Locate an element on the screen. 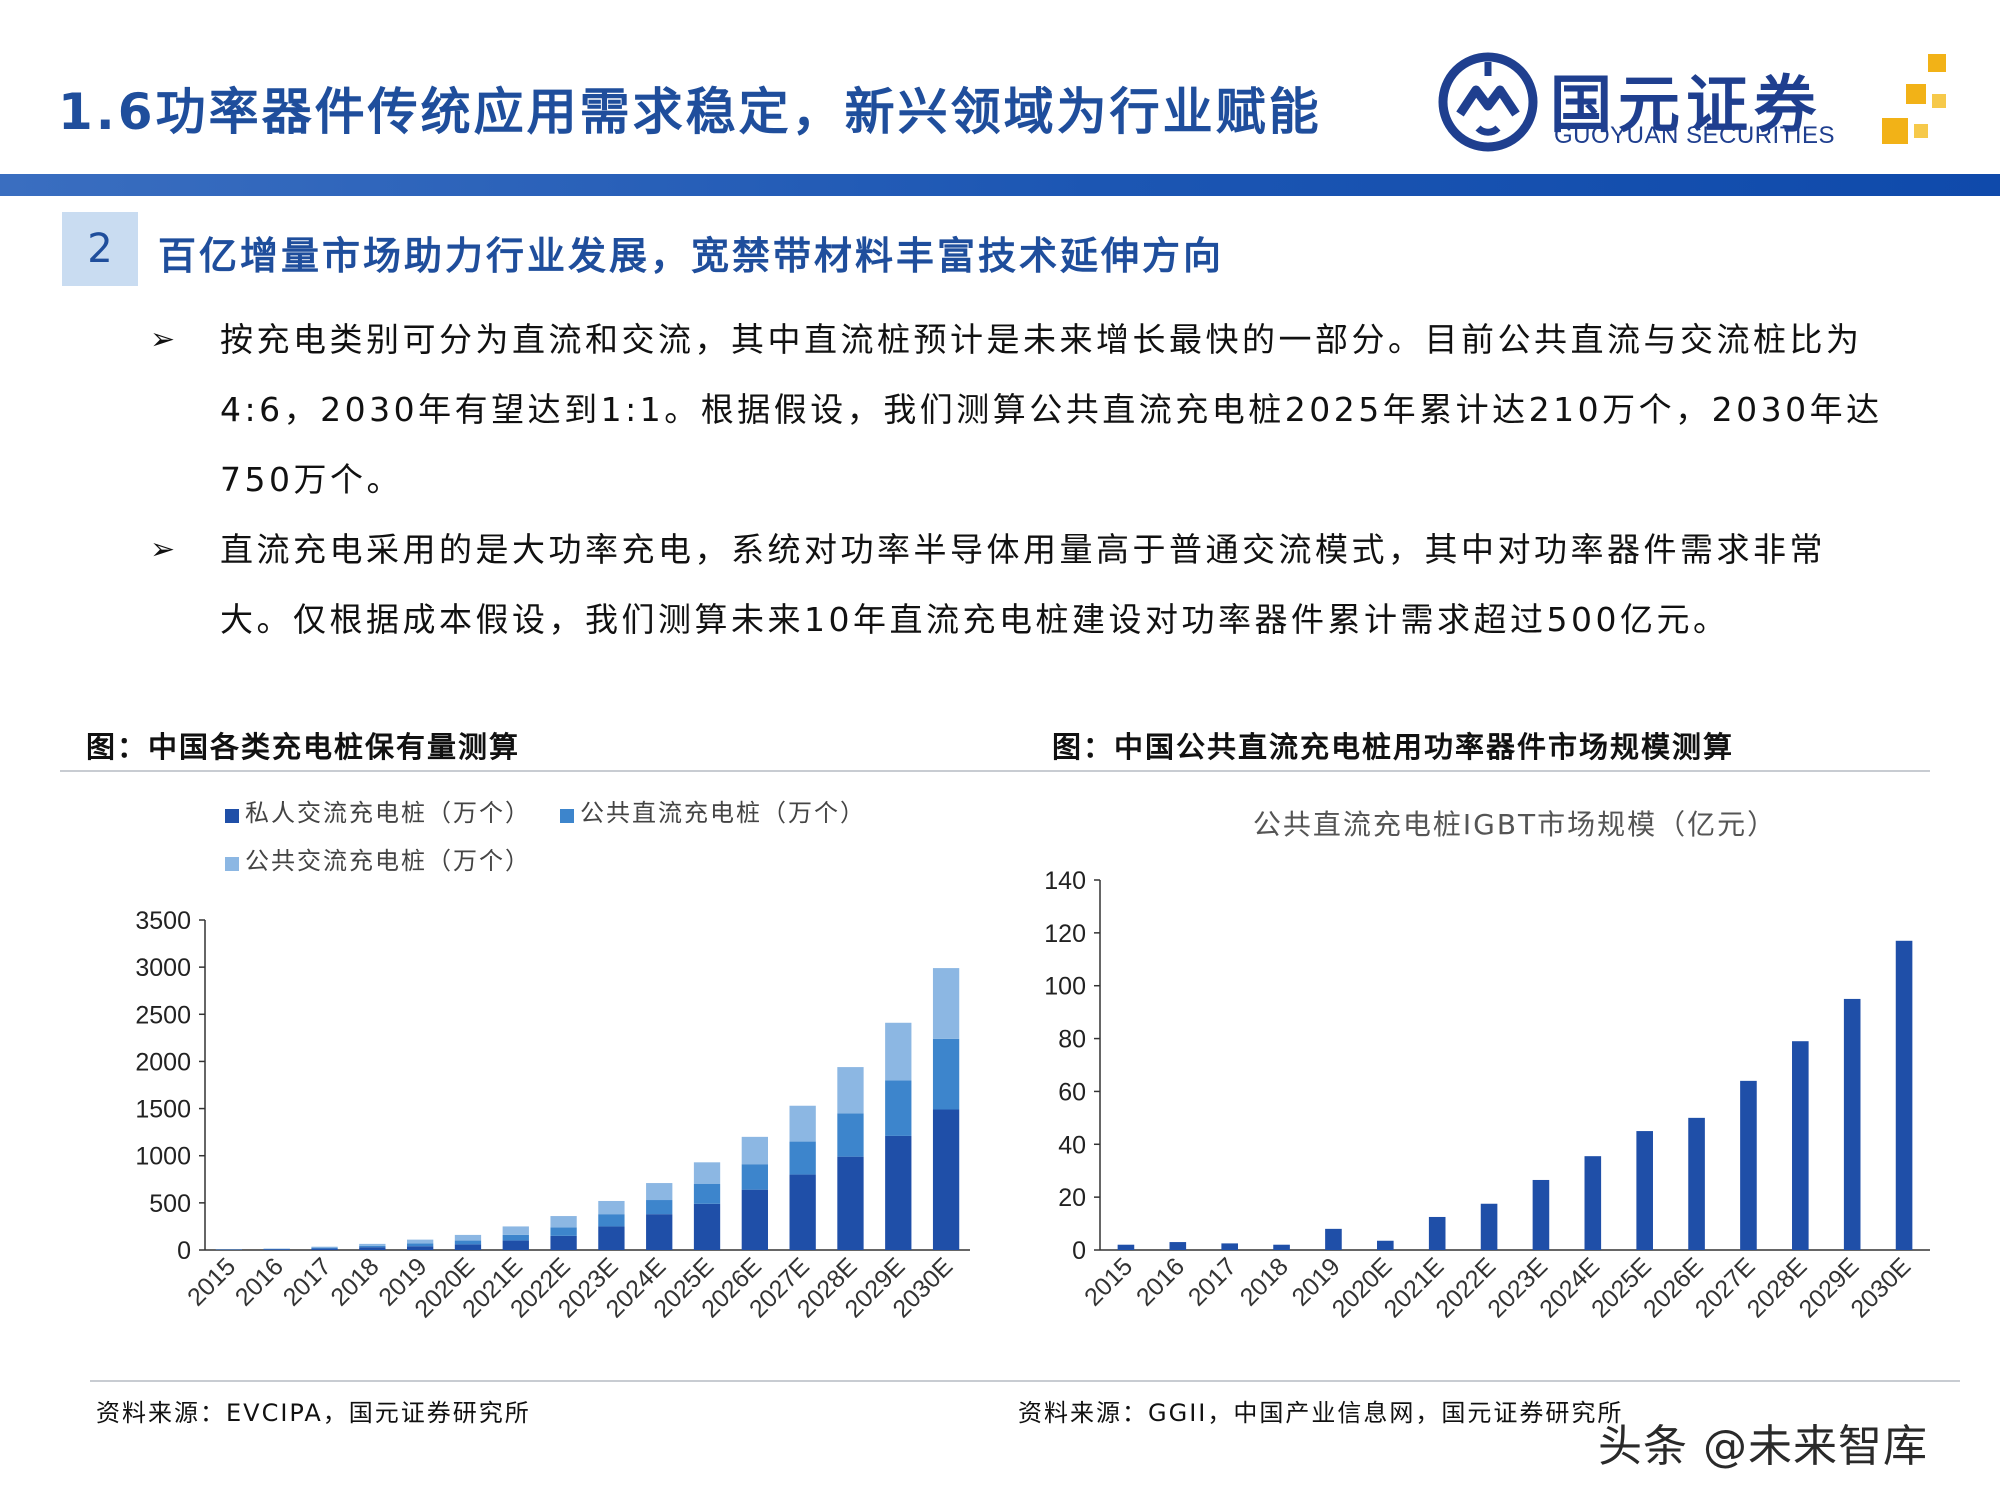  y-tick-label: 140 is located at coordinates (1065, 881).